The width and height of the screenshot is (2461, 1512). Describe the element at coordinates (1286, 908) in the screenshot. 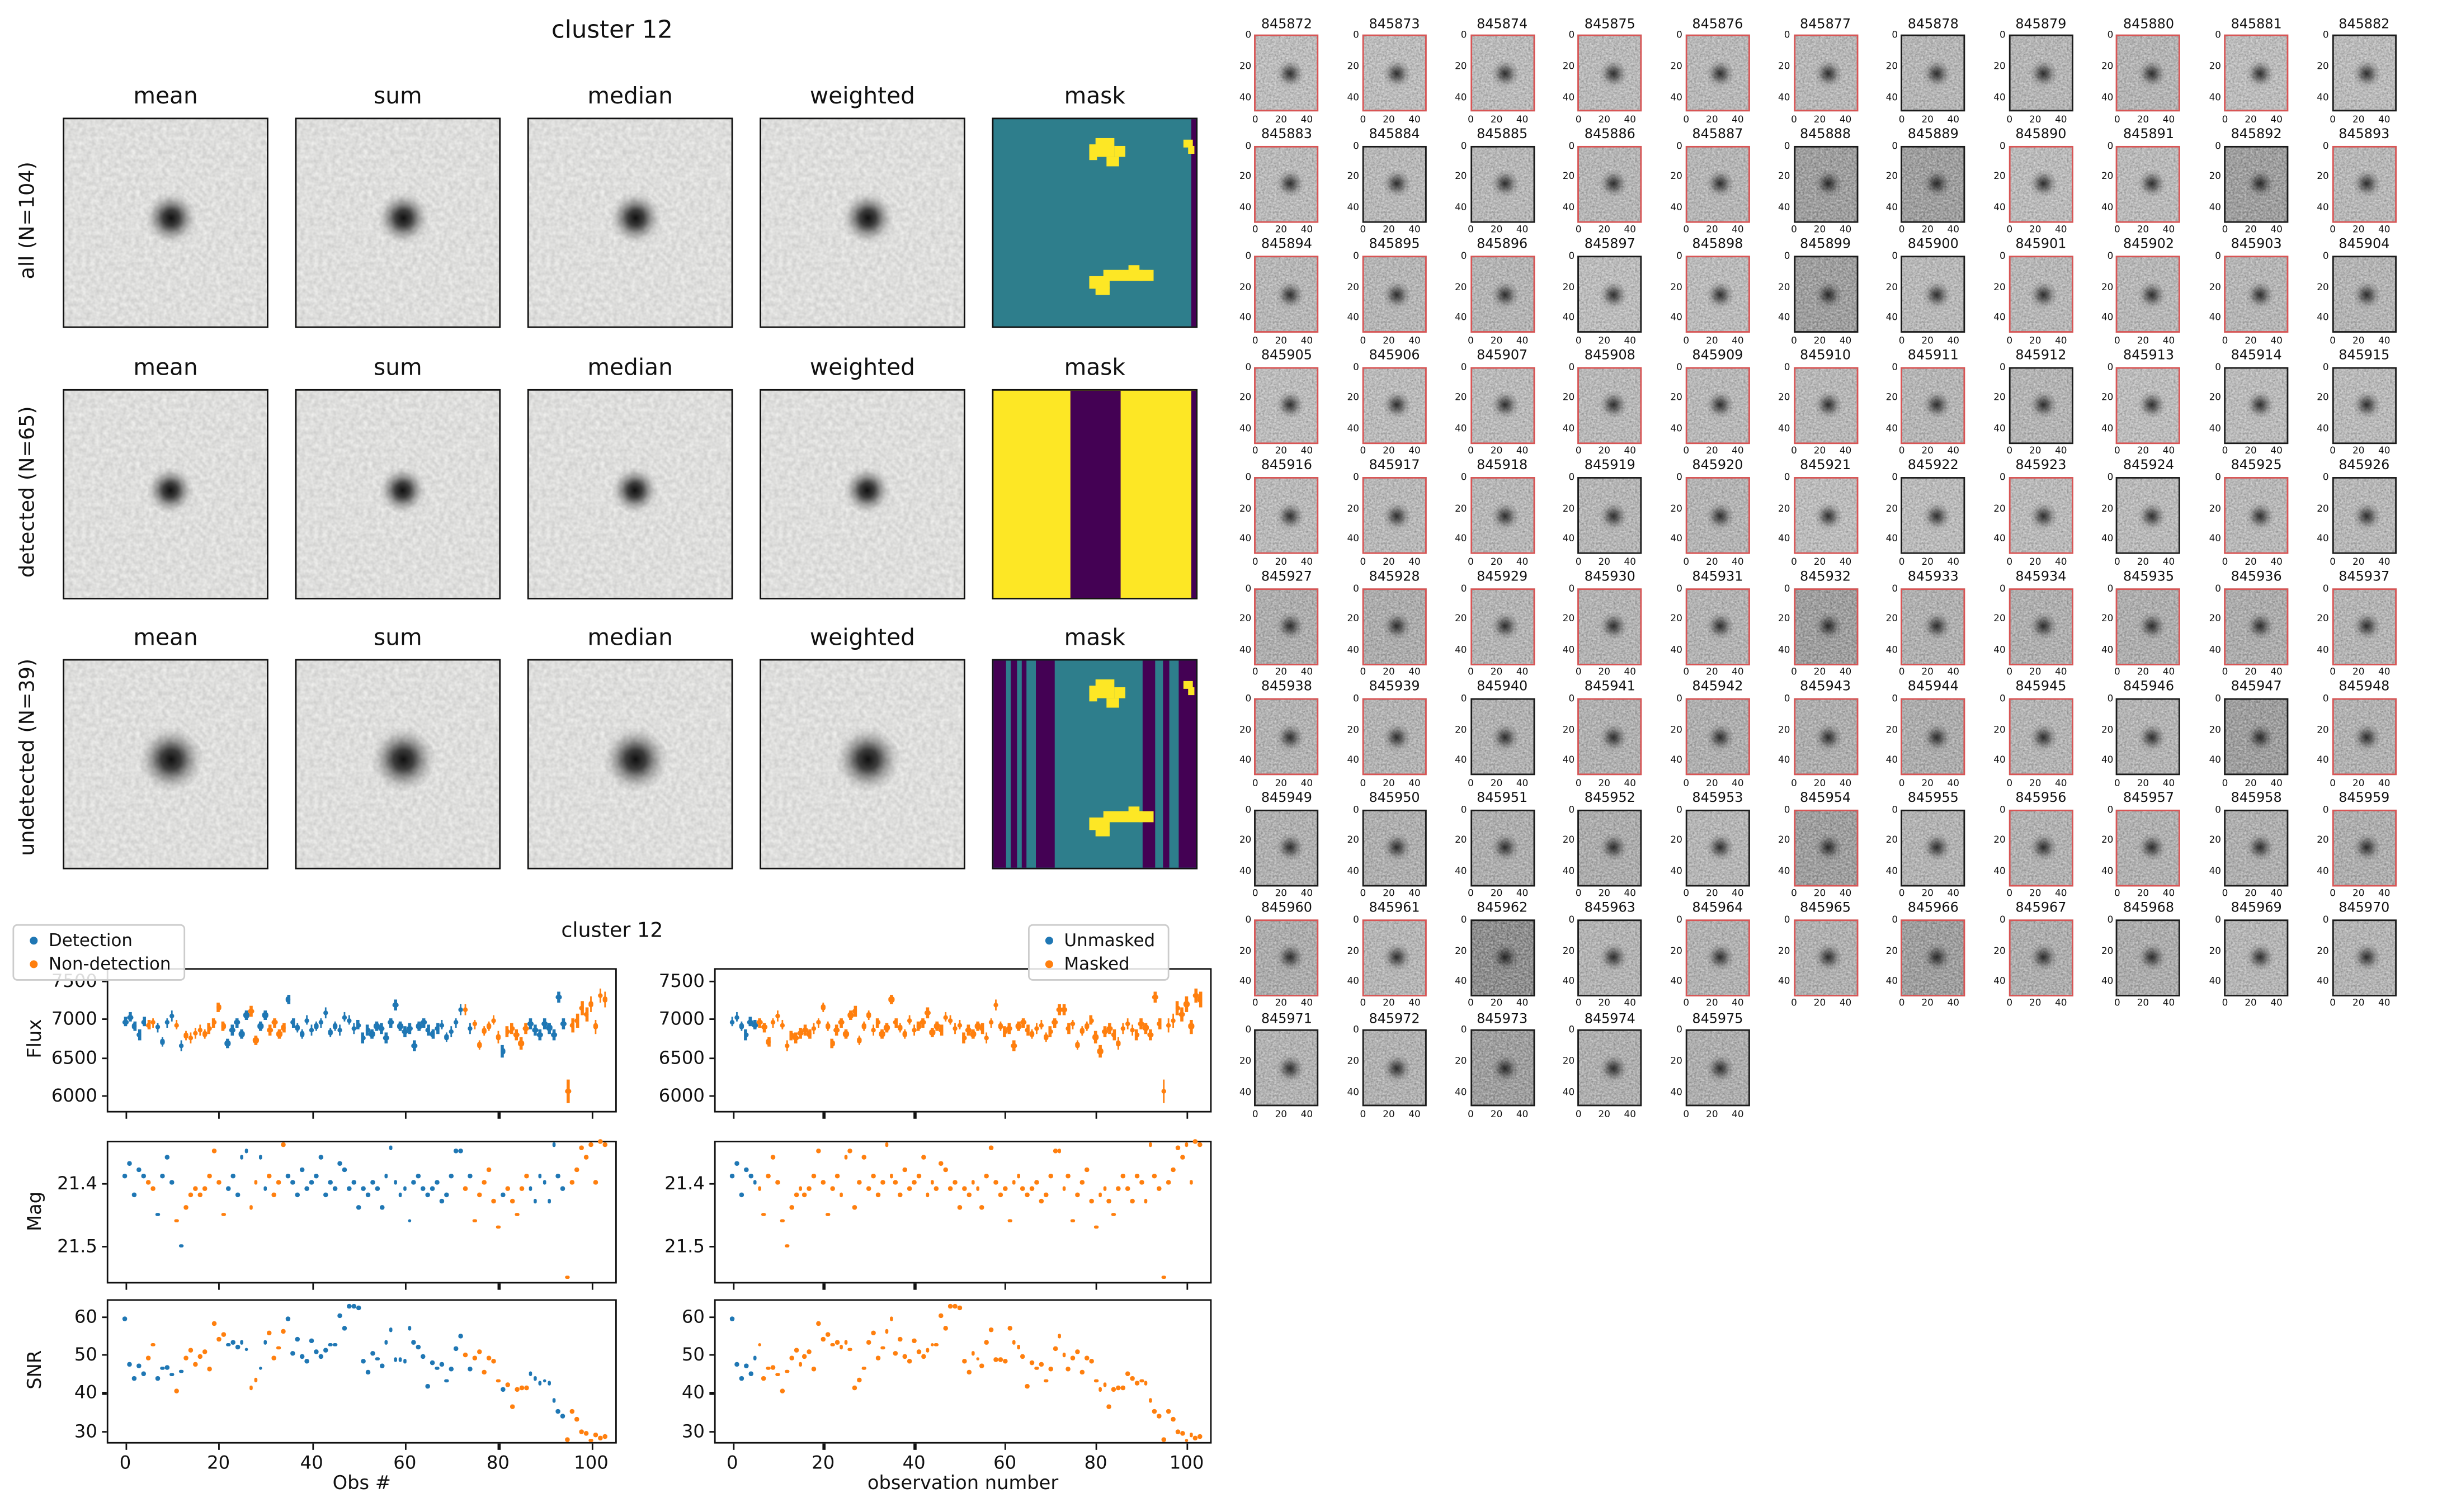

I see `thumbnail-id-label: 845960` at that location.